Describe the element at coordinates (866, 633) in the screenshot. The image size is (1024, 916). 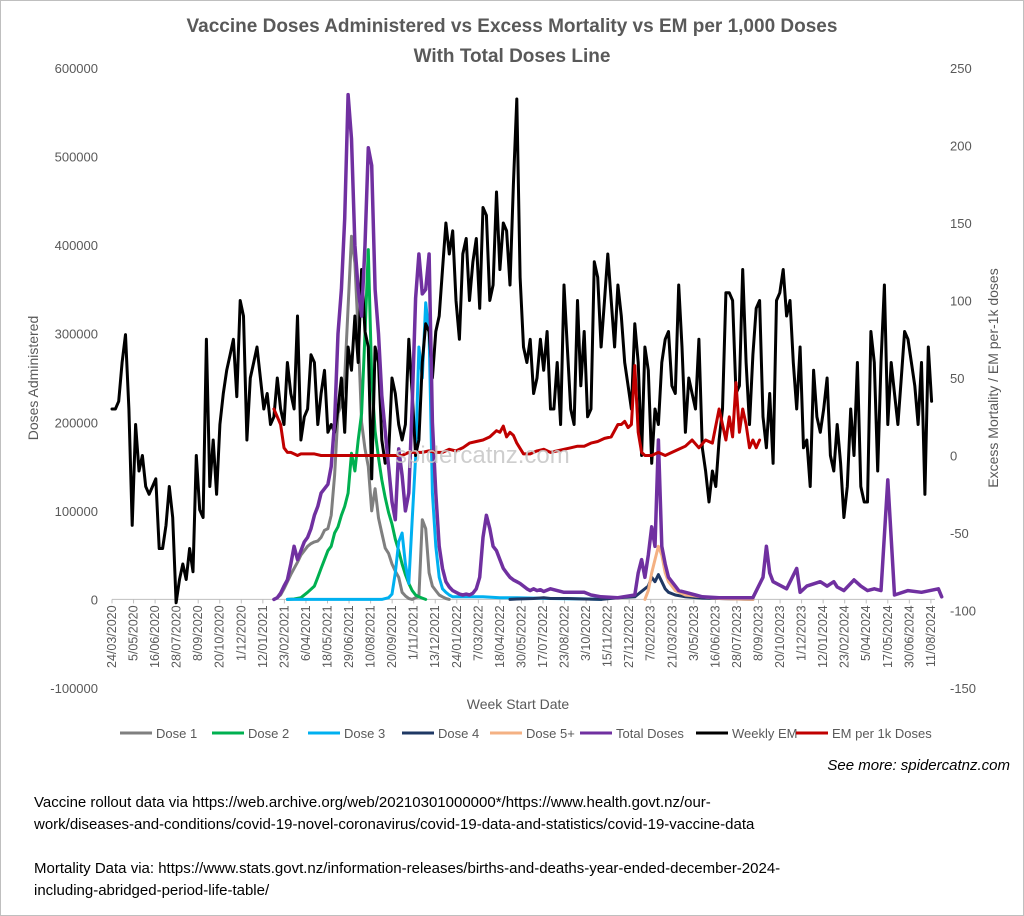
I see `x-tick-label: 5/04/2024` at that location.